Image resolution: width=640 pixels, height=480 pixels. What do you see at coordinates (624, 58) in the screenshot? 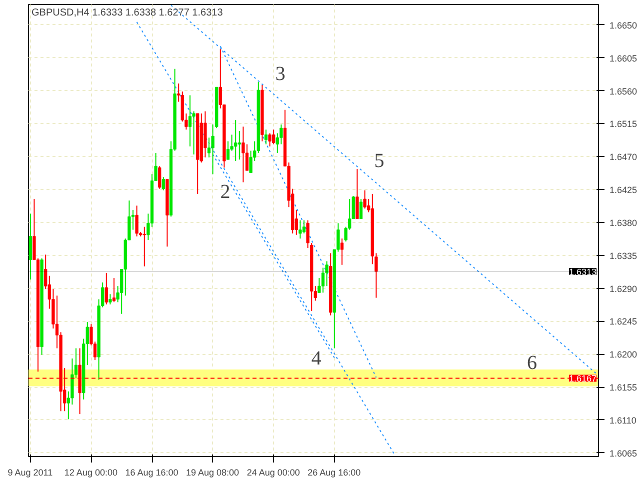
I see `y-tick-label: 1.6605` at bounding box center [624, 58].